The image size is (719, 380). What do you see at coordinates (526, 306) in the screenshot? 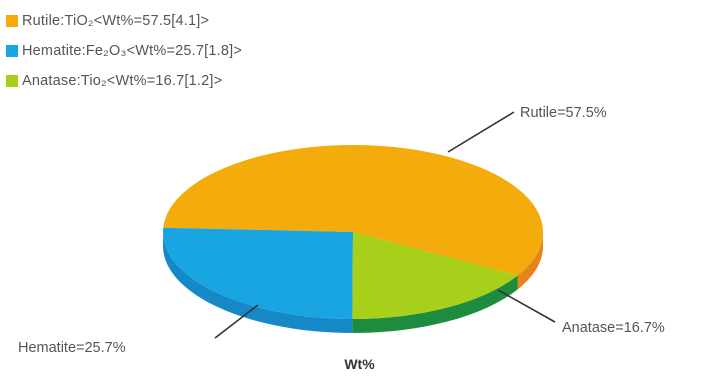
I see `leader-line-anatase` at bounding box center [526, 306].